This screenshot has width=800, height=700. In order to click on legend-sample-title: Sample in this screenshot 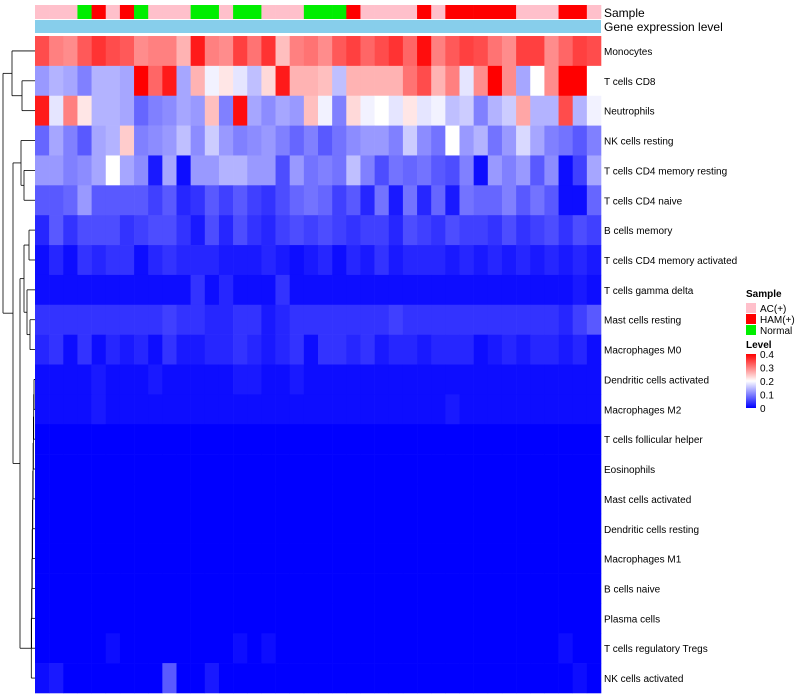, I will do `click(764, 294)`.